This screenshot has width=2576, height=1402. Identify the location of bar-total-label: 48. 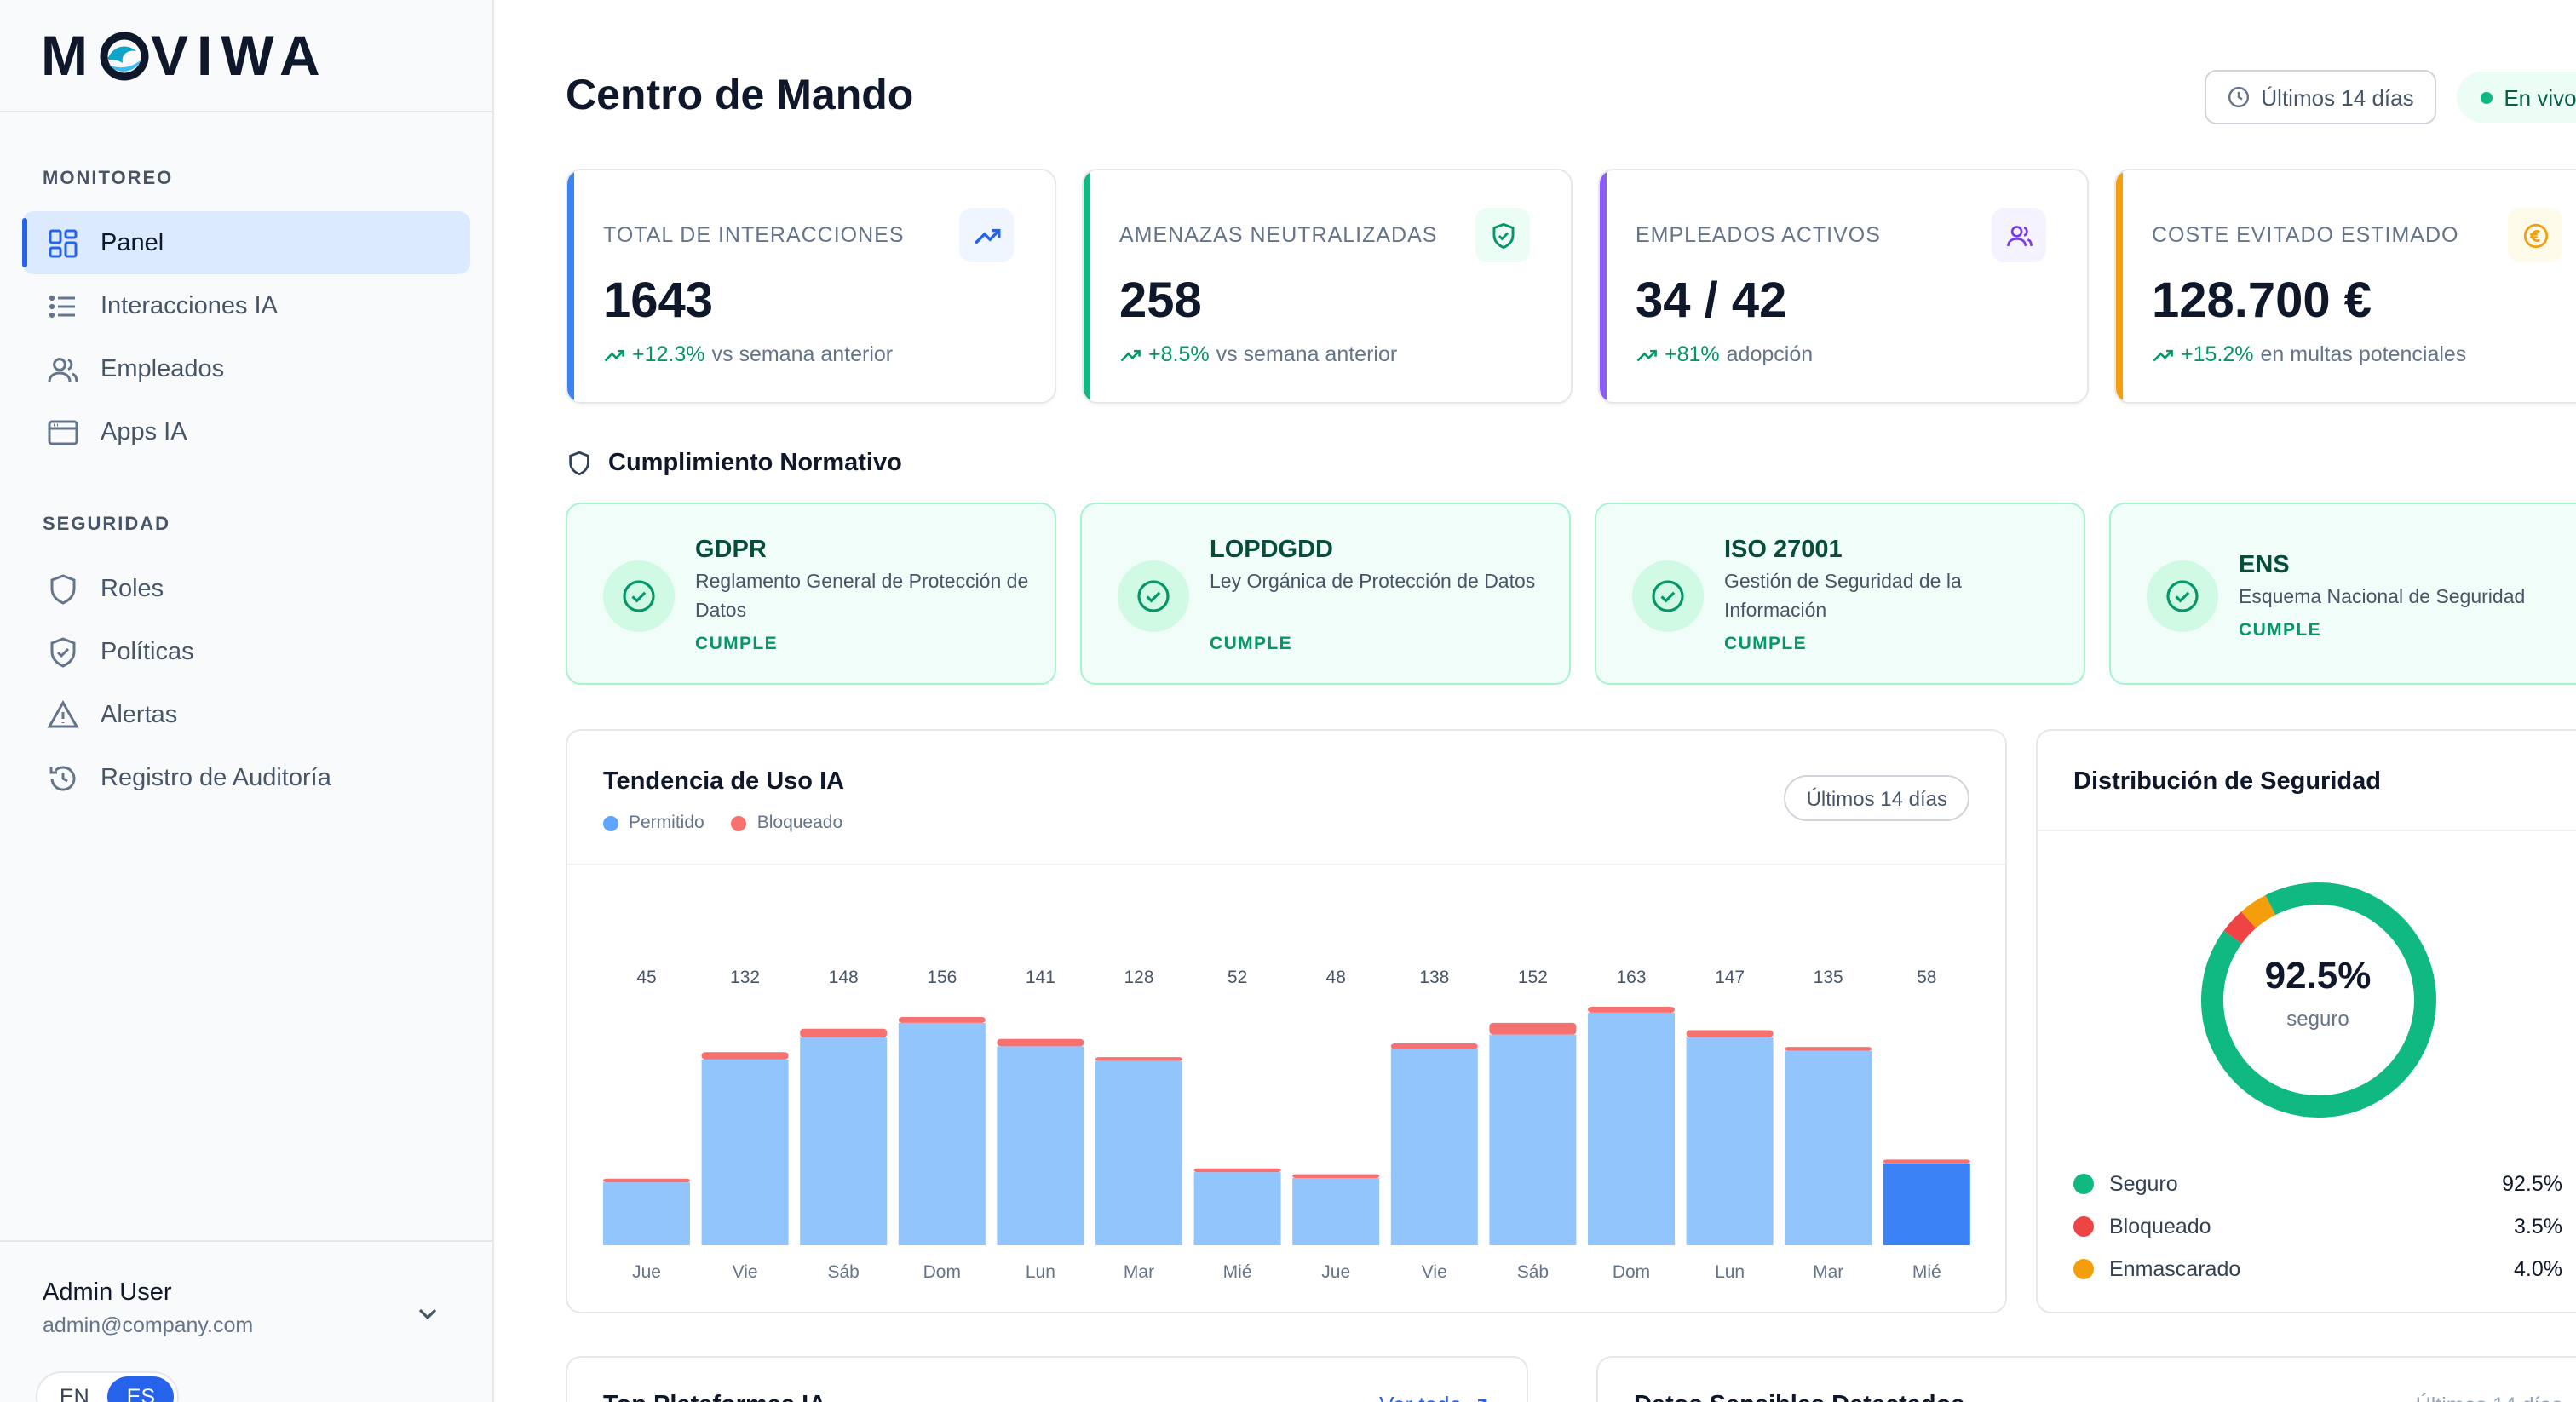
(1336, 977).